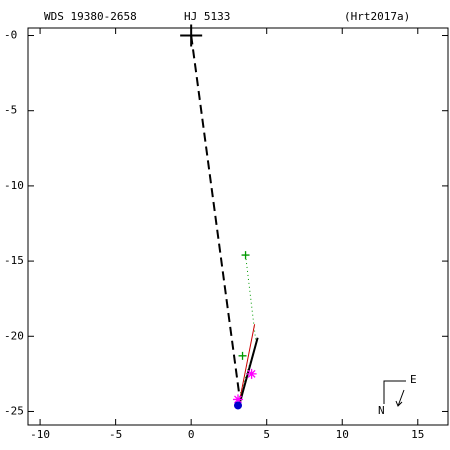 The image size is (450, 450). What do you see at coordinates (115, 434) in the screenshot?
I see `x-tick-label: -5` at bounding box center [115, 434].